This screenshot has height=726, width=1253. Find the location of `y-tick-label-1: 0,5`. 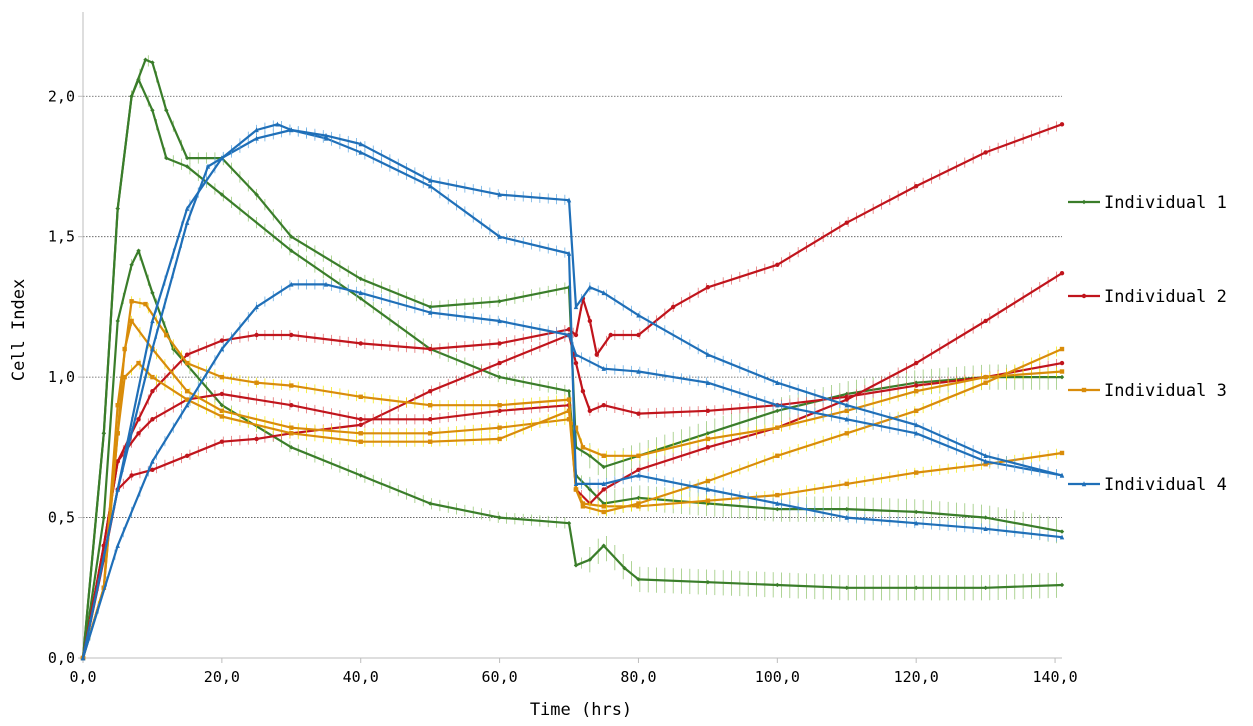

y-tick-label-1: 0,5 is located at coordinates (61, 518).